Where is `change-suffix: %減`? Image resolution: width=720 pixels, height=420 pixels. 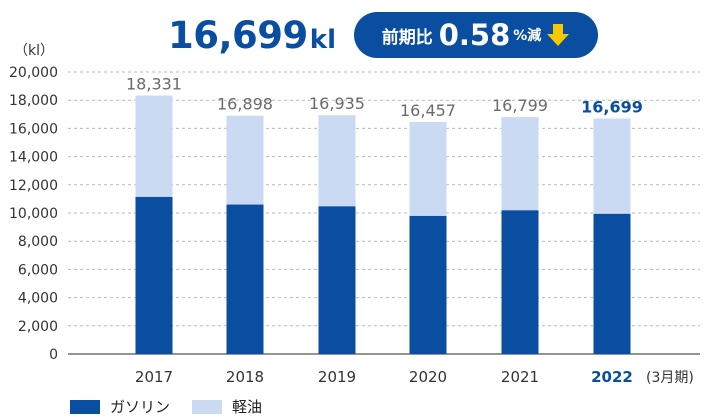 change-suffix: %減 is located at coordinates (527, 36).